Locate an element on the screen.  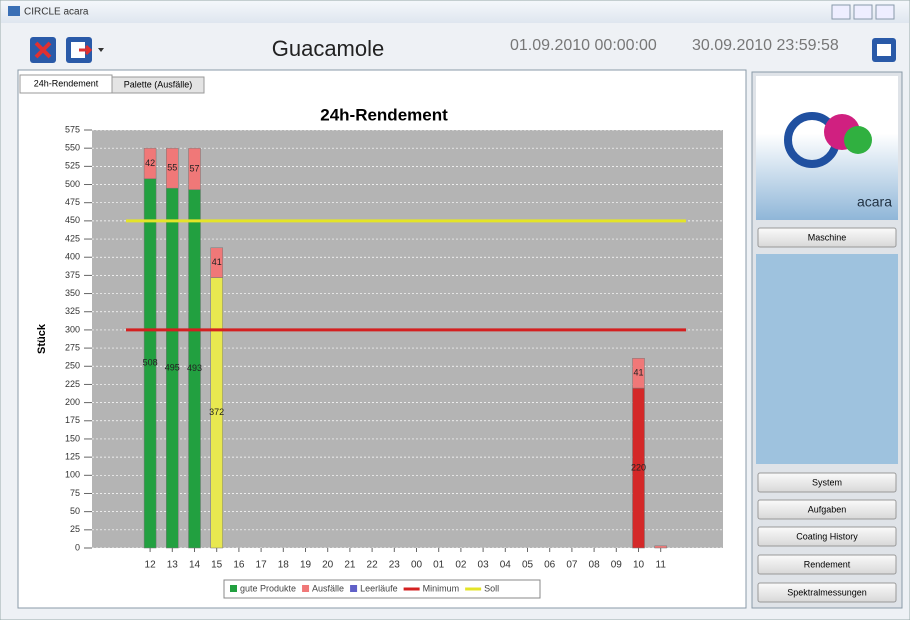
x-tick-label: 09 is located at coordinates (617, 565).